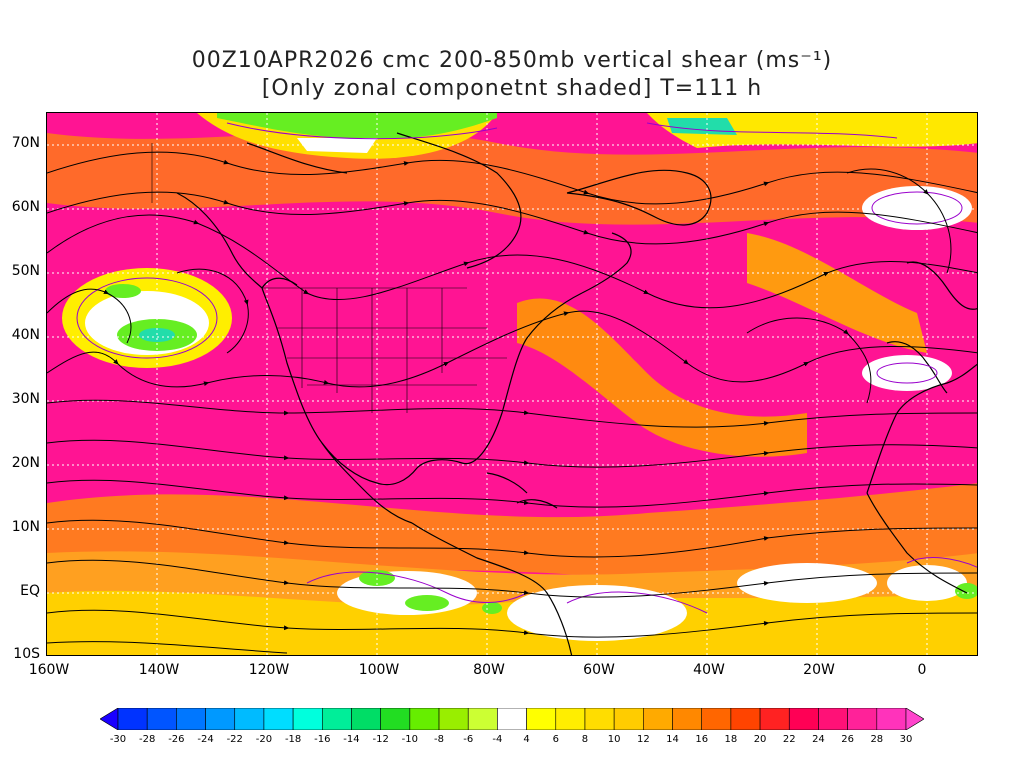  What do you see at coordinates (922, 670) in the screenshot?
I see `lon-label: 0` at bounding box center [922, 670].